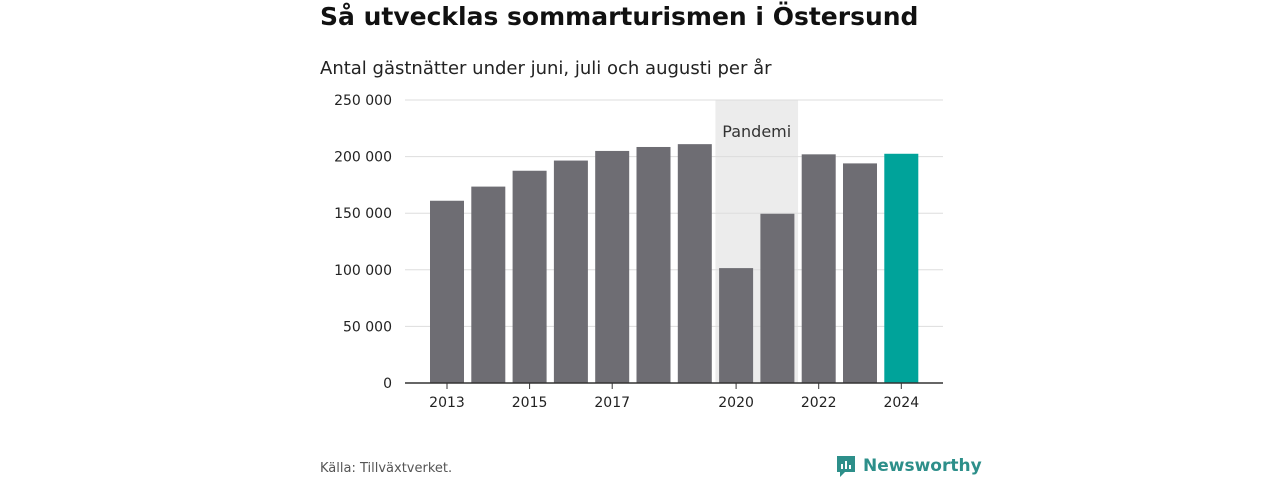  Describe the element at coordinates (846, 466) in the screenshot. I see `newsworthy-logo-icon` at that location.